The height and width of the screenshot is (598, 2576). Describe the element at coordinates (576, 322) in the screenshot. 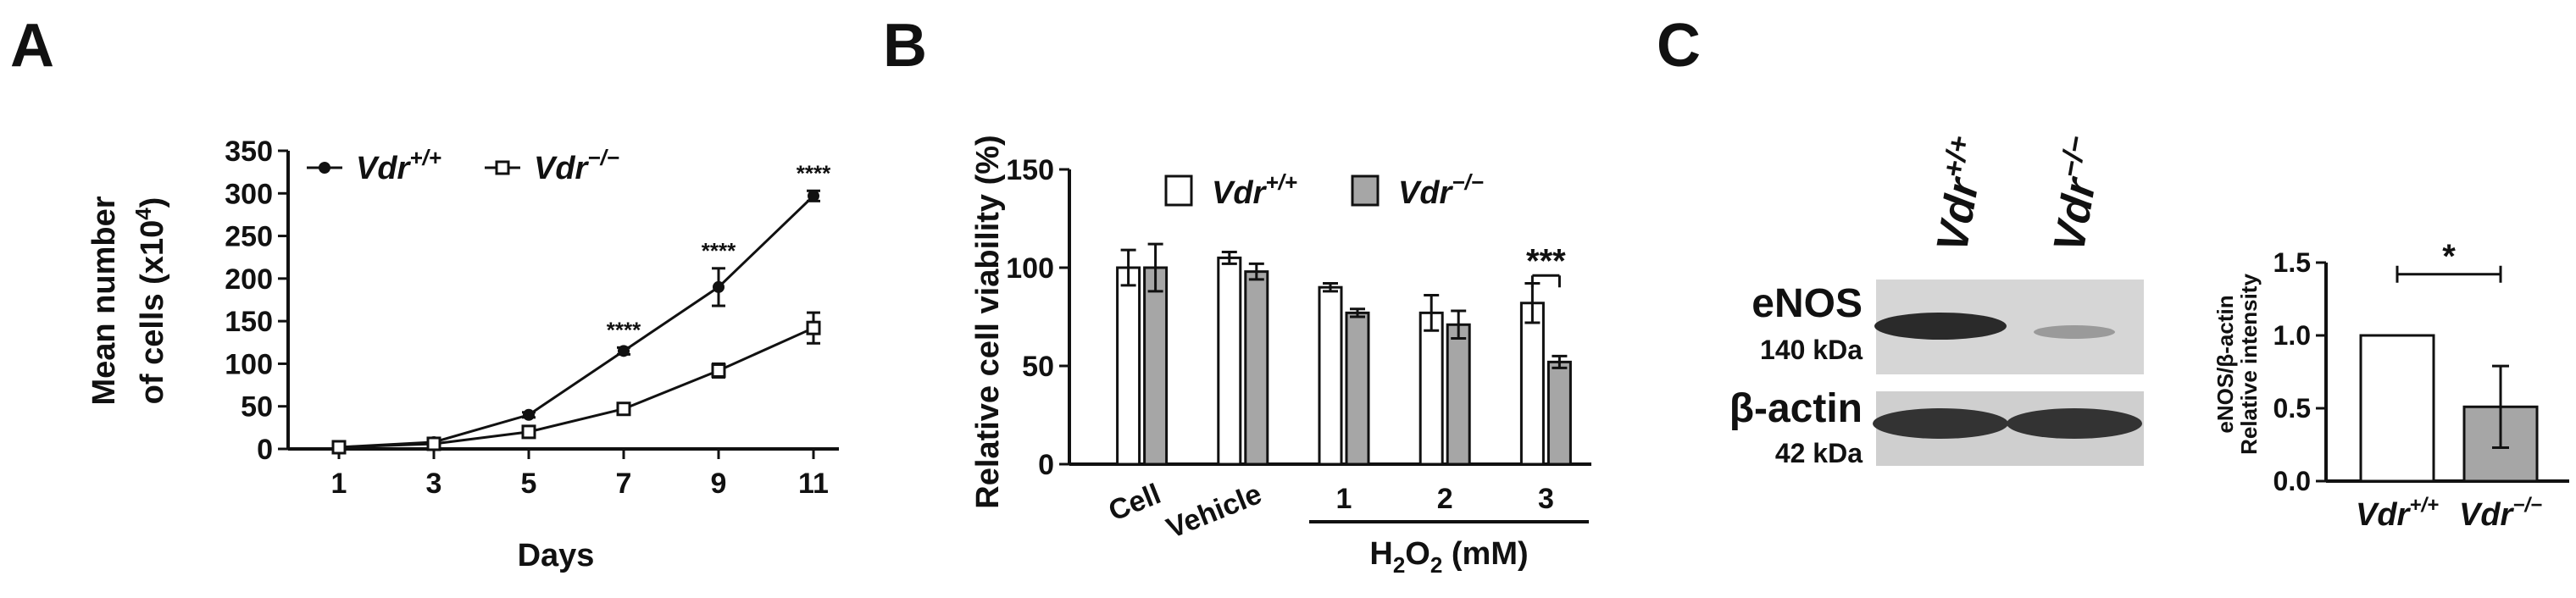

I see `a-series-wt-line` at that location.